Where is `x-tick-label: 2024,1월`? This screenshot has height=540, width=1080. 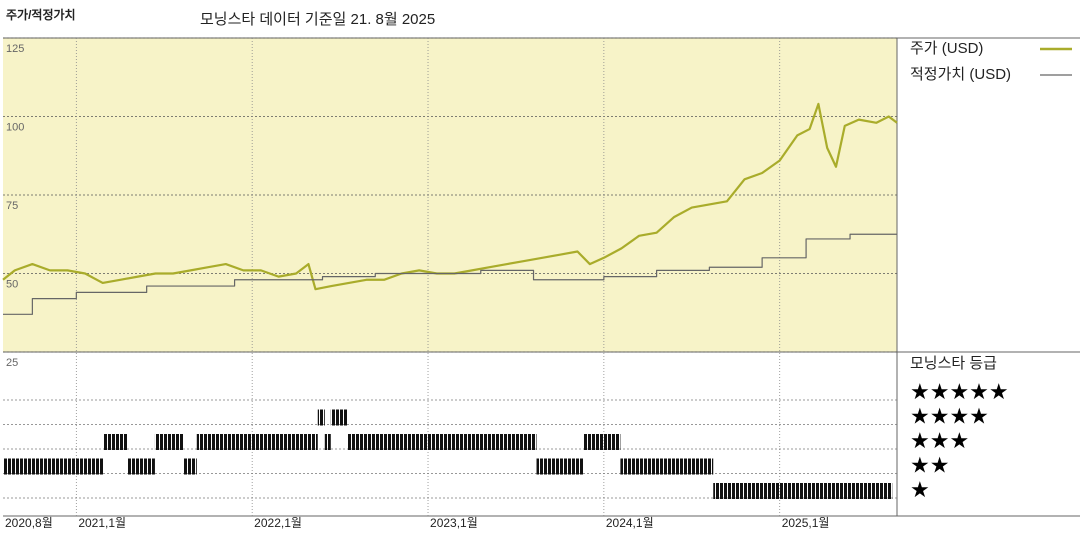 x-tick-label: 2024,1월 is located at coordinates (630, 523).